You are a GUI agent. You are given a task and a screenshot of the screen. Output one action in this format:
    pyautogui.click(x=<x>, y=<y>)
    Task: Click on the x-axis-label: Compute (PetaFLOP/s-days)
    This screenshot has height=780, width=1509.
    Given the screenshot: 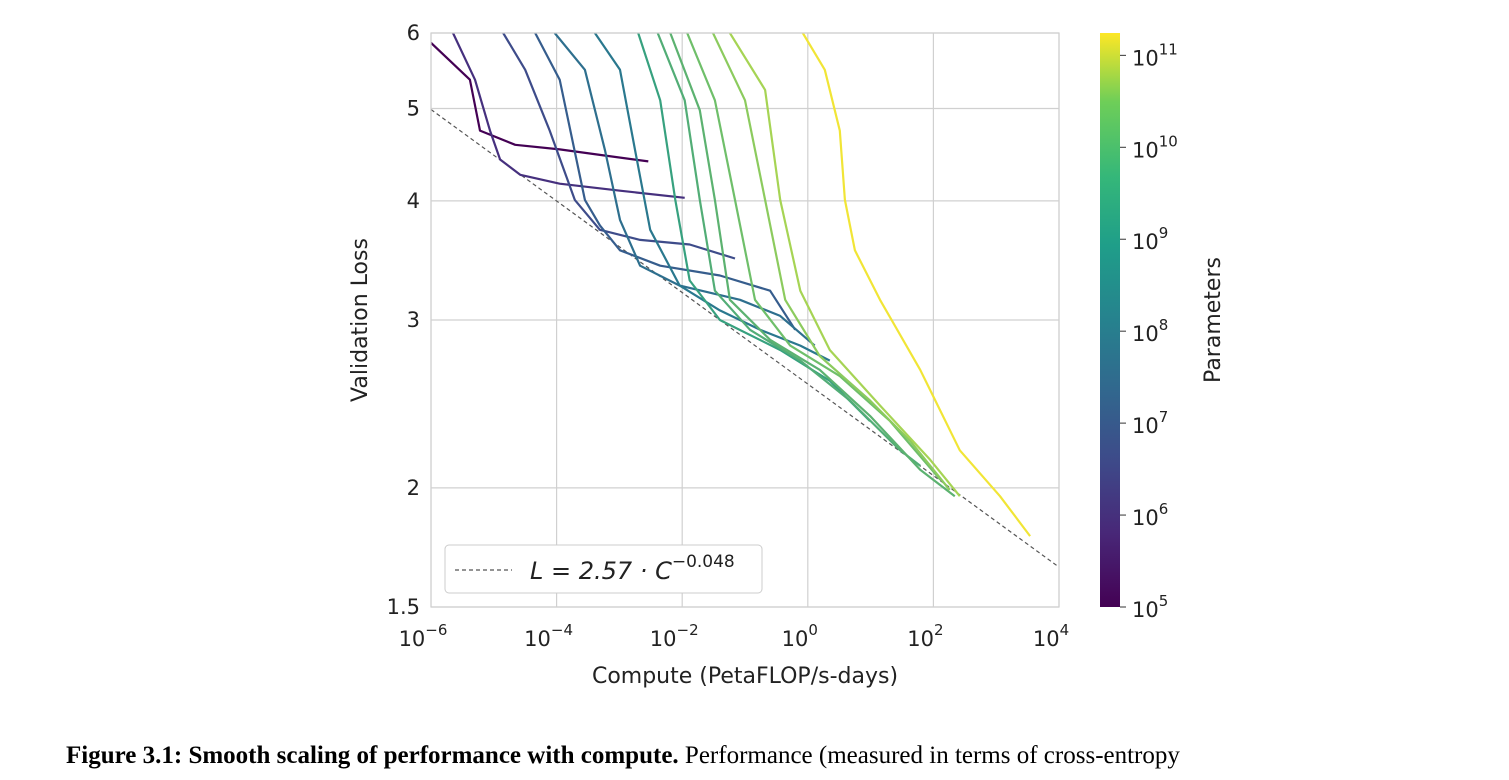 What is the action you would take?
    pyautogui.click(x=745, y=676)
    